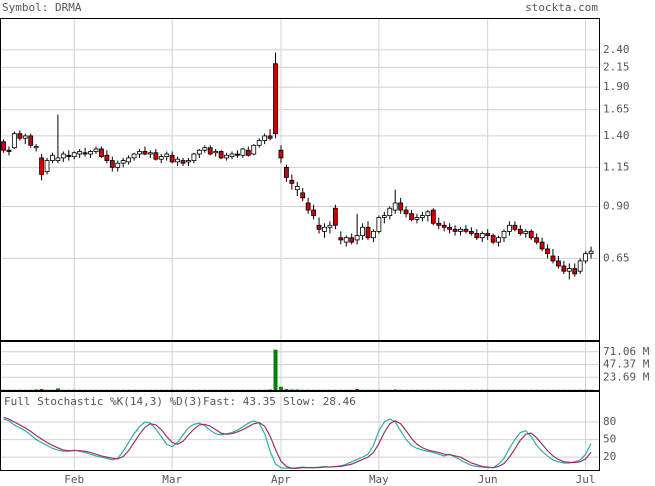 Image resolution: width=655 pixels, height=486 pixels. What do you see at coordinates (616, 135) in the screenshot?
I see `y-tick-label: 1.40` at bounding box center [616, 135].